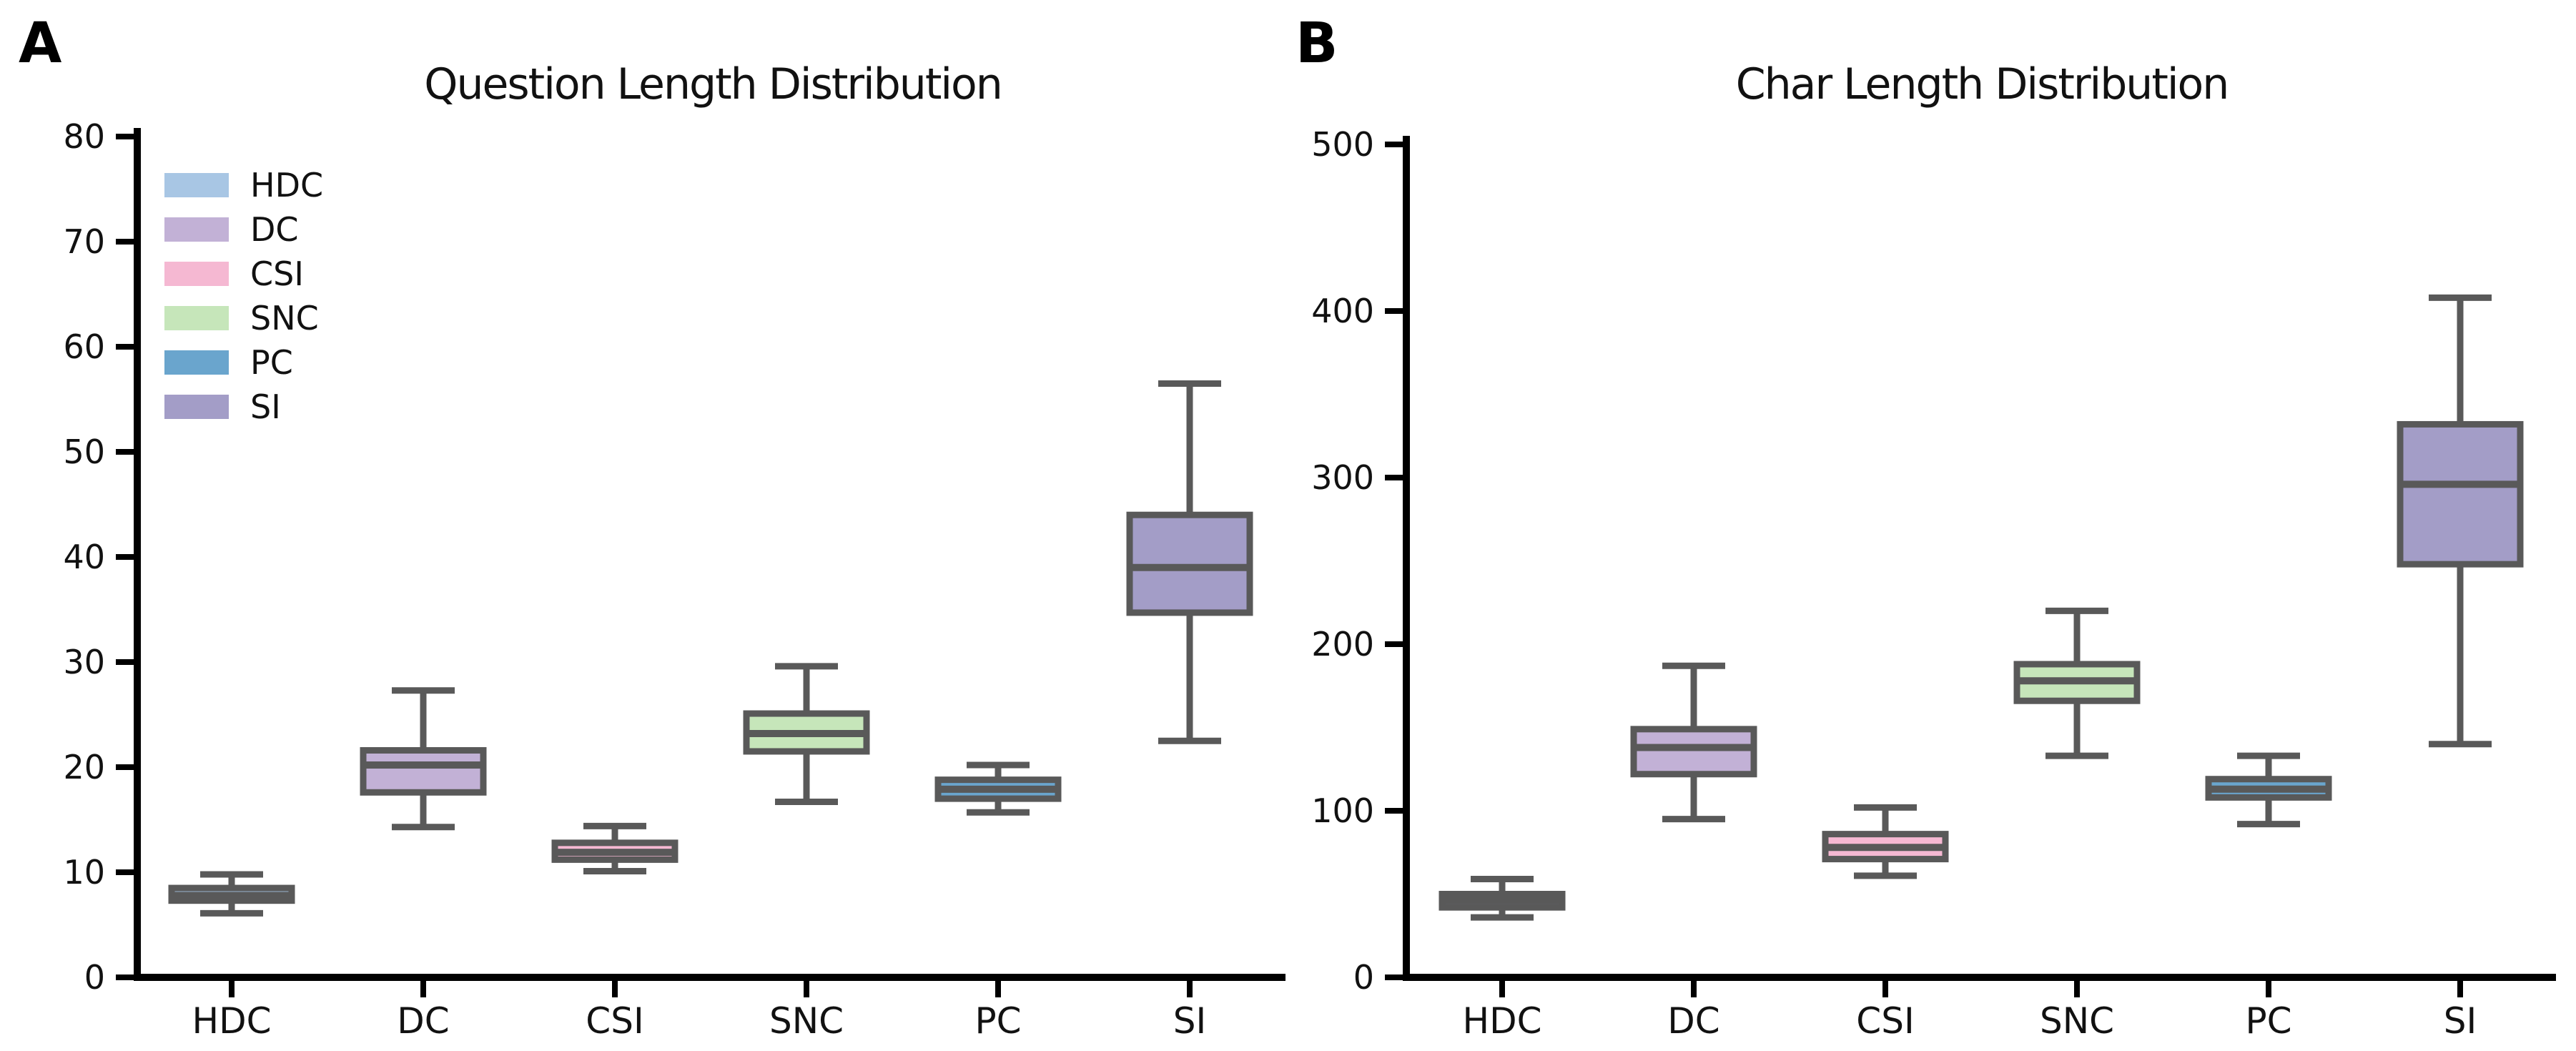 The width and height of the screenshot is (2576, 1051). I want to click on panel-b-corner-label: B, so click(1317, 43).